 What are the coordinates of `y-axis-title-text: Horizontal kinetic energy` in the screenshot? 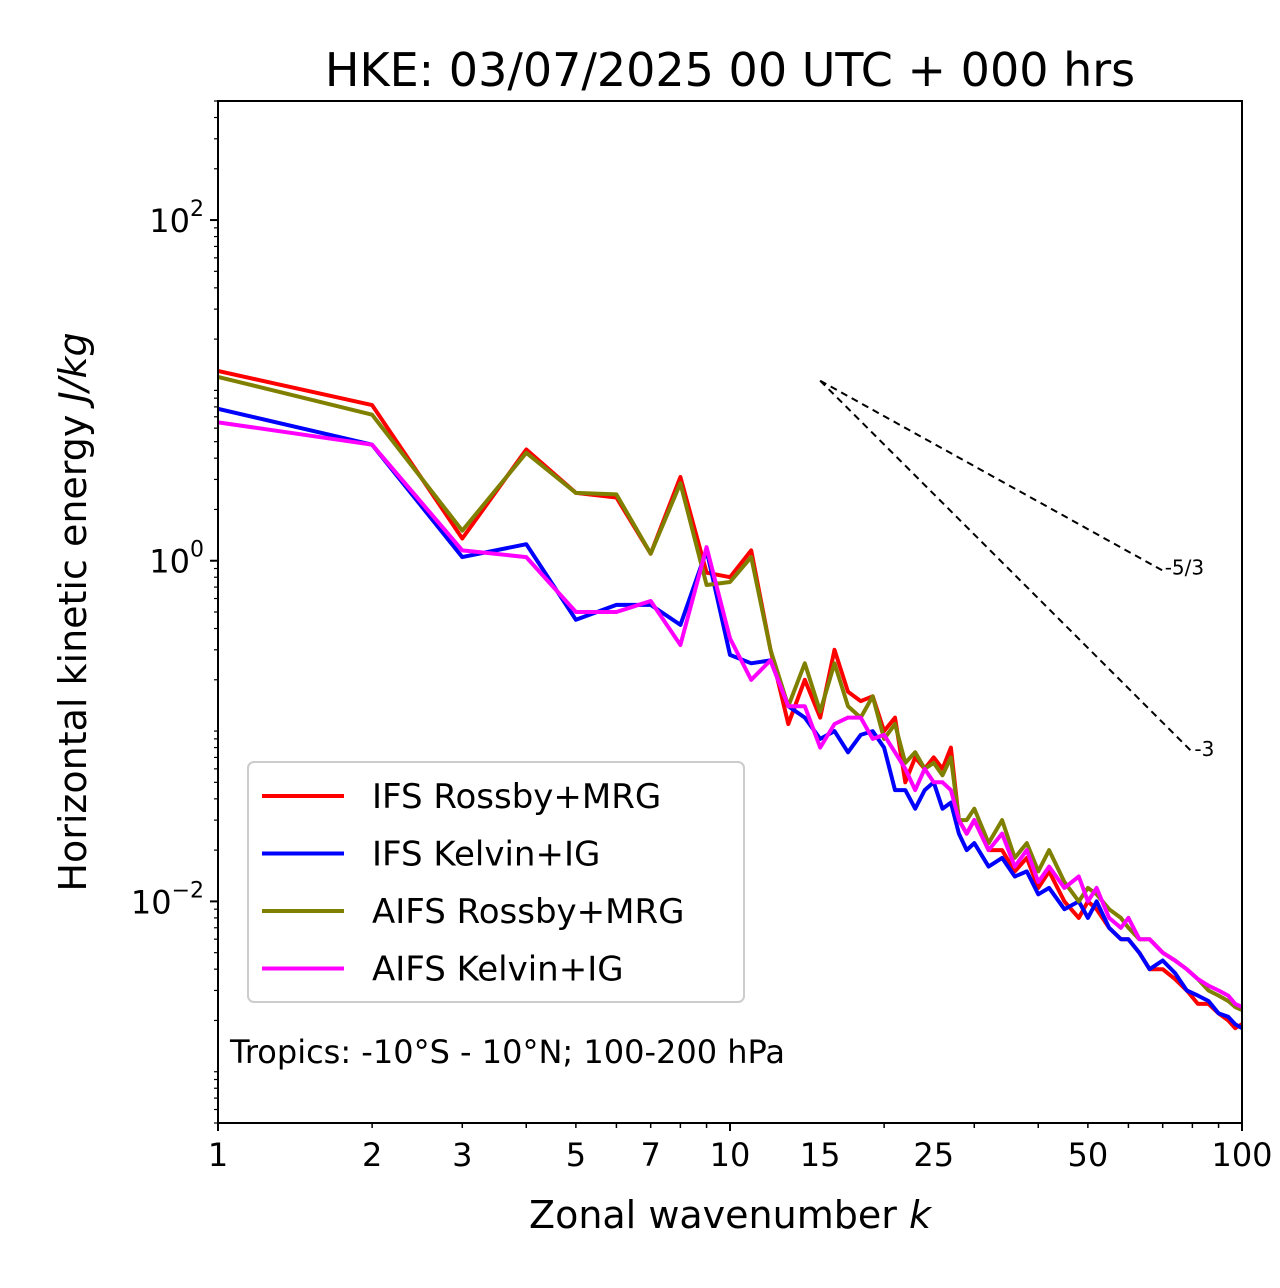 It's located at (73, 653).